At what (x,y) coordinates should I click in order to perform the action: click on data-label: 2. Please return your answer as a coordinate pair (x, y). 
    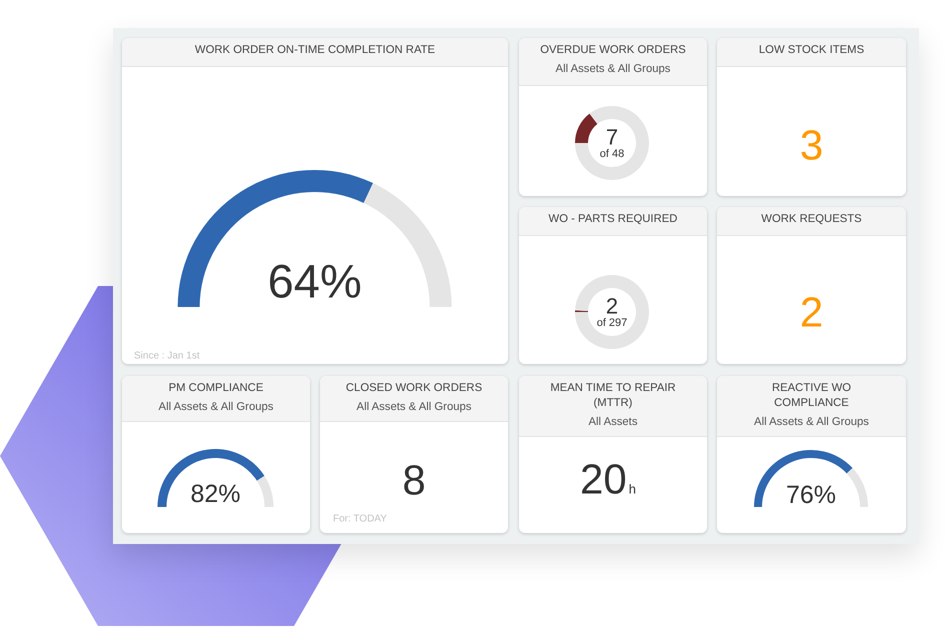
    Looking at the image, I should click on (812, 312).